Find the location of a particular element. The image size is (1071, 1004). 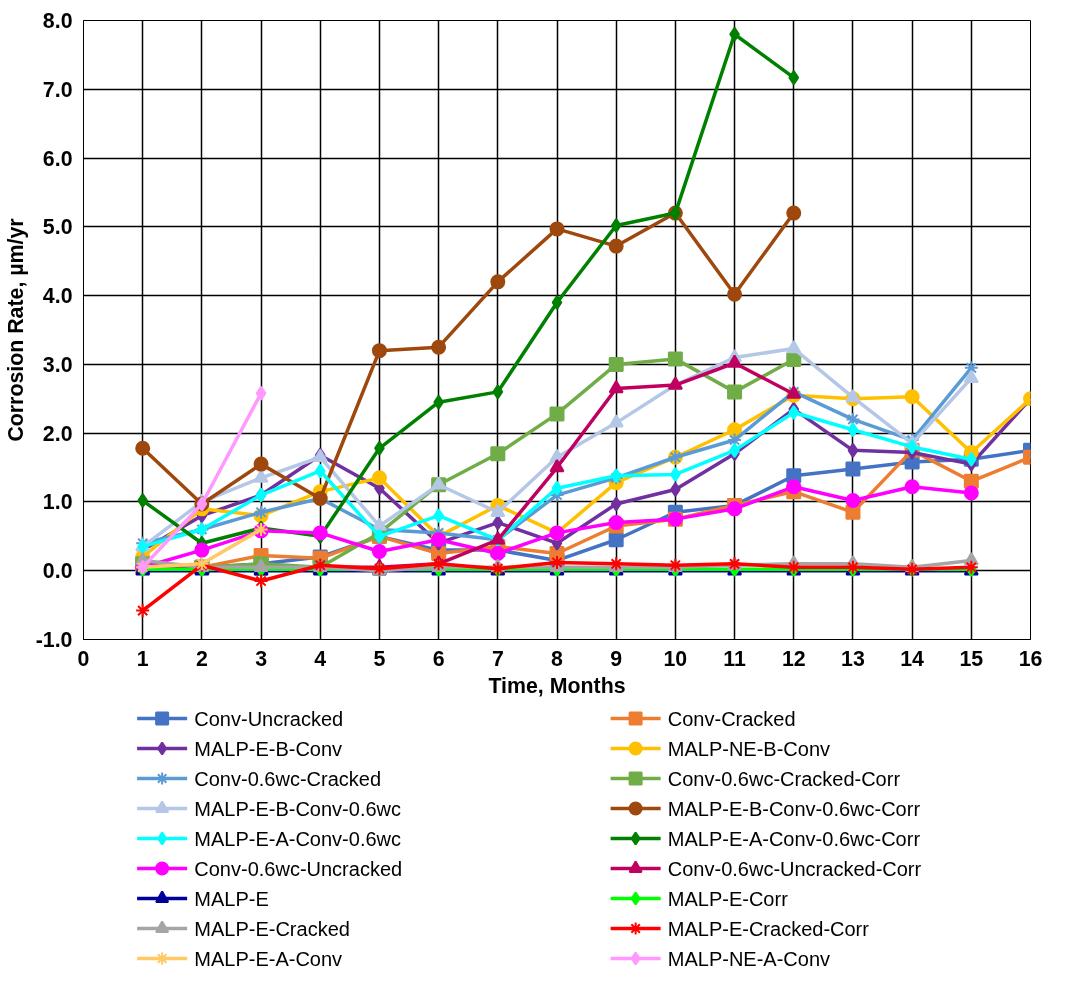

x-axis-title: Time, Months is located at coordinates (557, 685).